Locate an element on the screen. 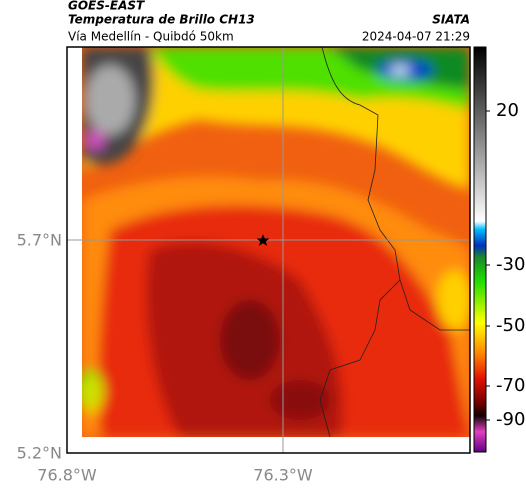 Image resolution: width=526 pixels, height=495 pixels. colorbar-tick-label: 20 is located at coordinates (507, 110).